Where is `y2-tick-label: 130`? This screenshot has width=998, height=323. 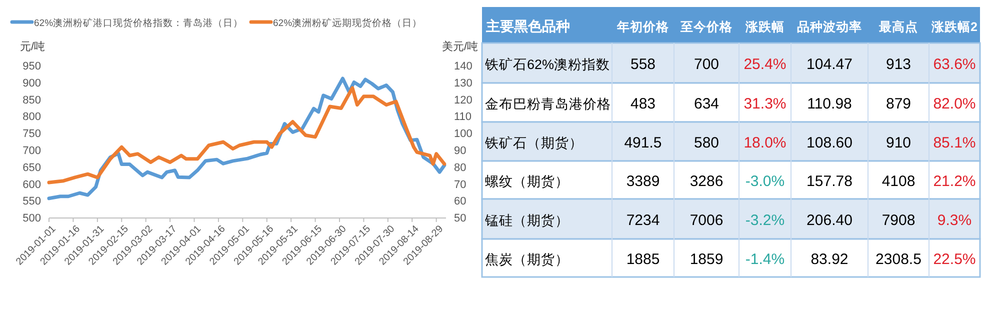 y2-tick-label: 130 is located at coordinates (463, 83).